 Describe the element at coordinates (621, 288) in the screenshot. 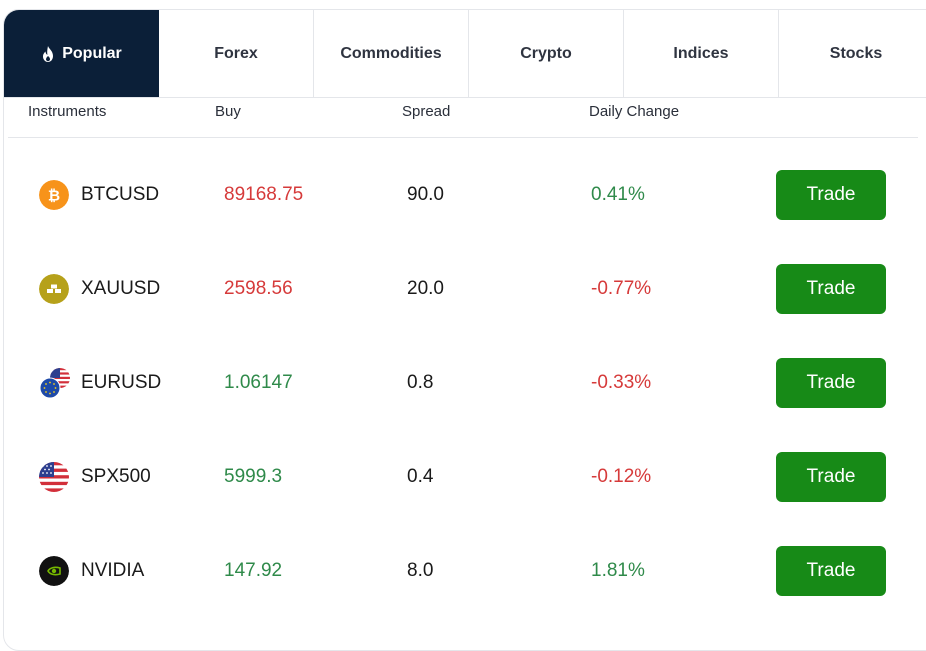

I see `daily-change: -0.77%` at that location.